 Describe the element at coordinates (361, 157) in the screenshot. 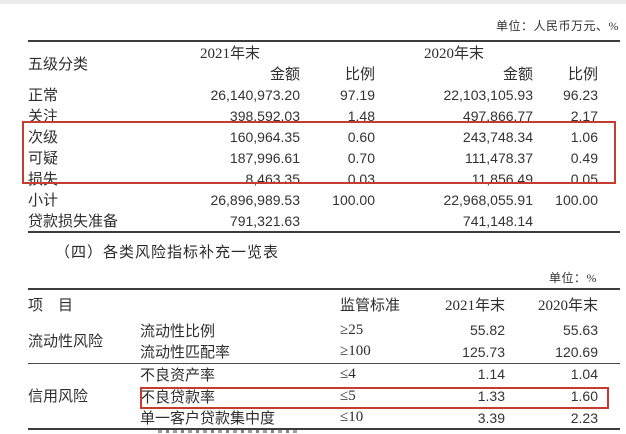

I see `ratio-2021: 0.70` at that location.